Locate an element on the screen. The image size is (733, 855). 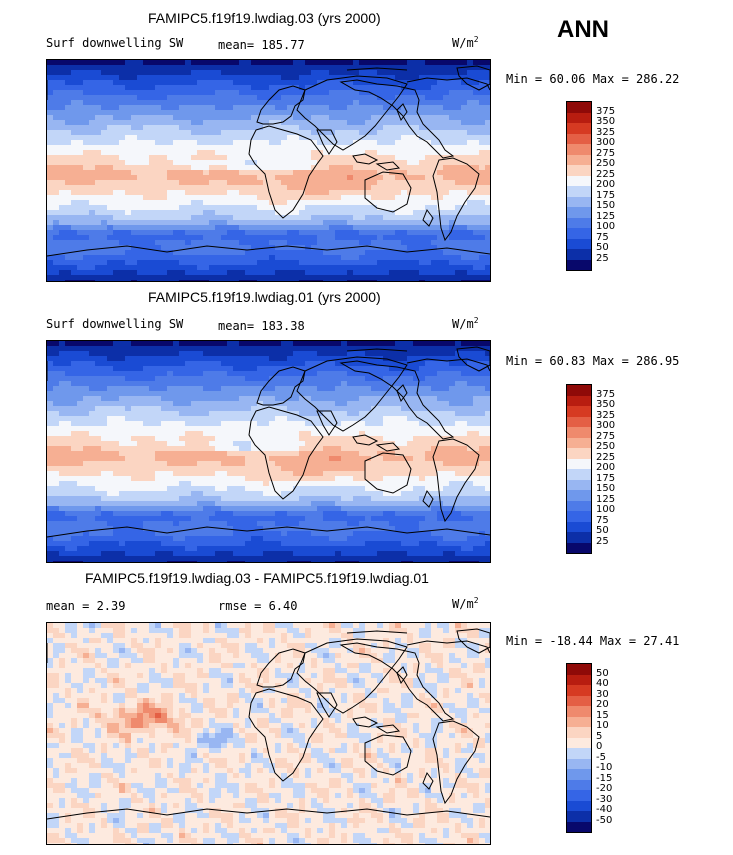
panel3-mean: mean = 2.39 is located at coordinates (86, 606).